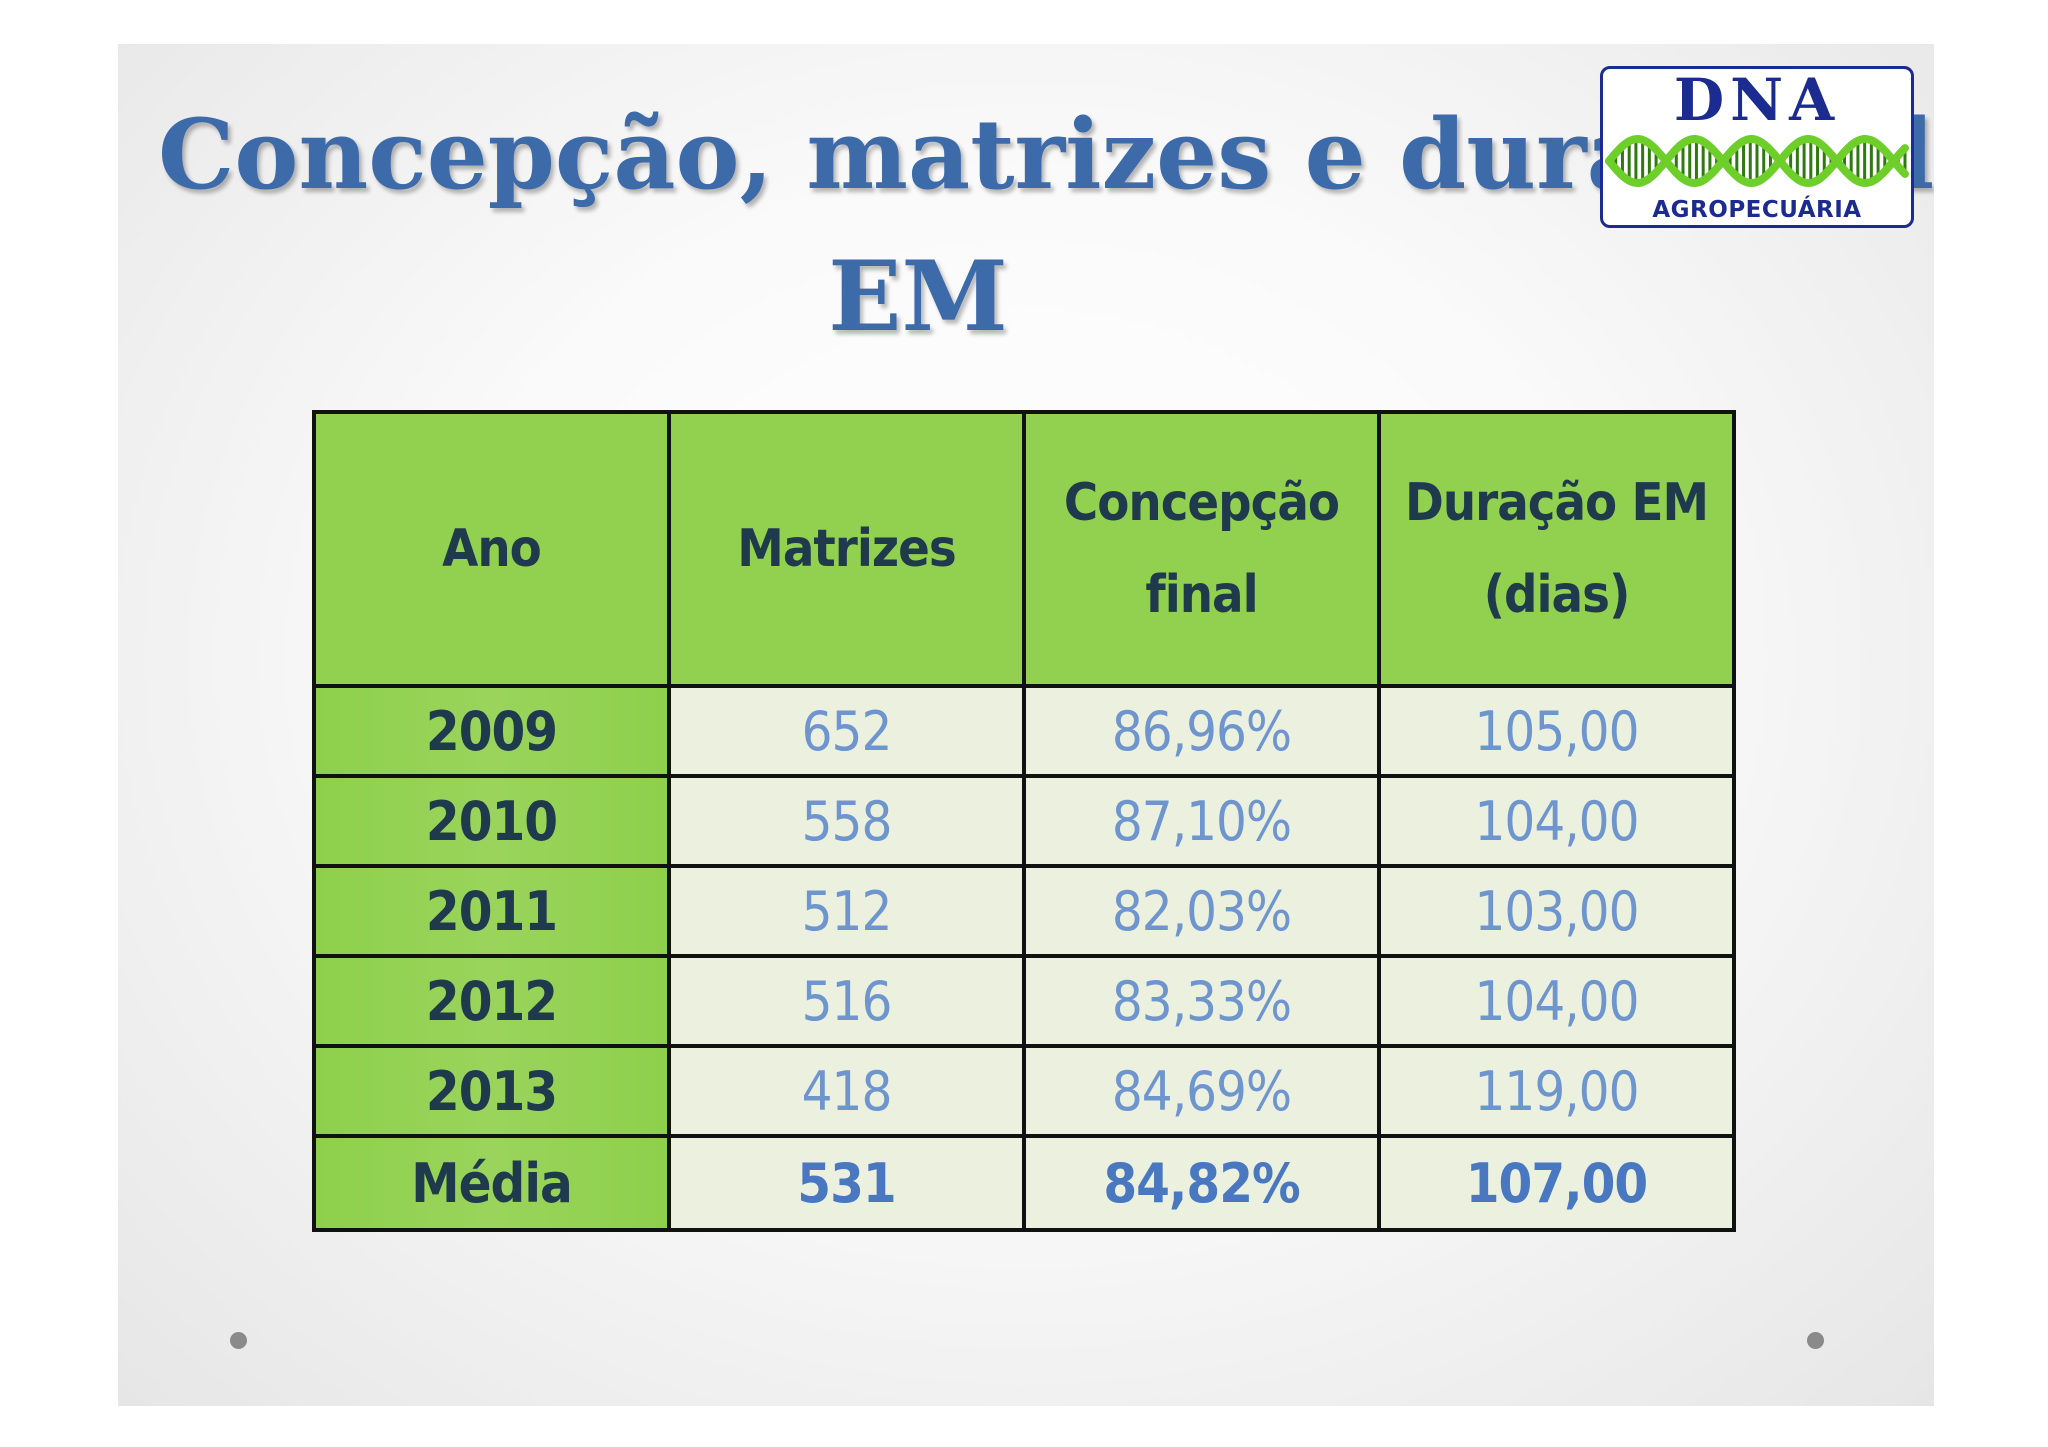 The width and height of the screenshot is (2048, 1447). Describe the element at coordinates (1201, 731) in the screenshot. I see `cell-concepcao: 86,96%` at that location.